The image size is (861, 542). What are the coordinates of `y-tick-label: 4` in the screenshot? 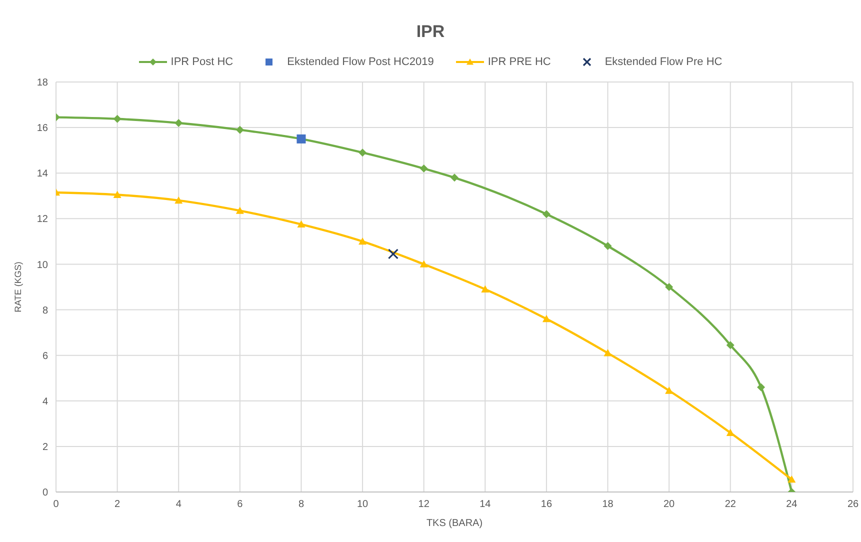 It's located at (45, 402).